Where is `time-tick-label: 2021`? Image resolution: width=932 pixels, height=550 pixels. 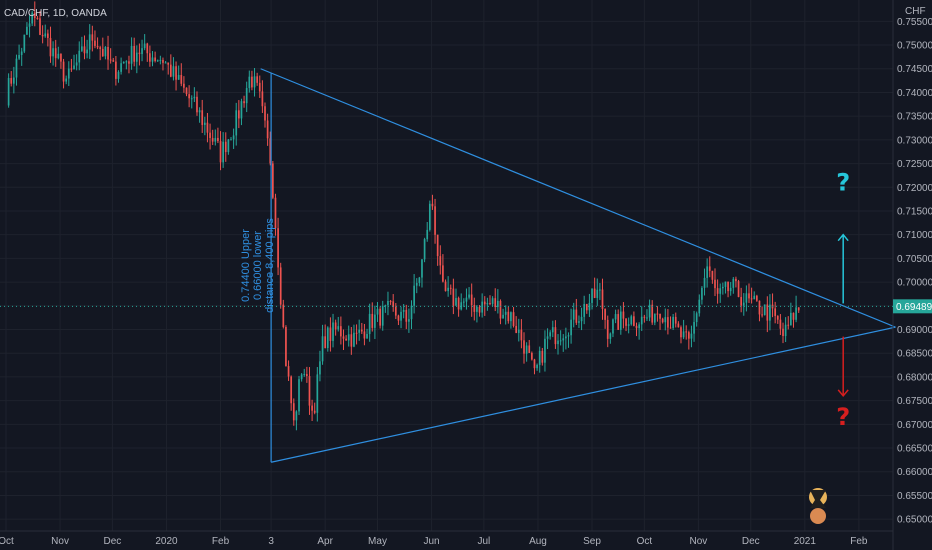
time-tick-label: 2021 is located at coordinates (805, 541).